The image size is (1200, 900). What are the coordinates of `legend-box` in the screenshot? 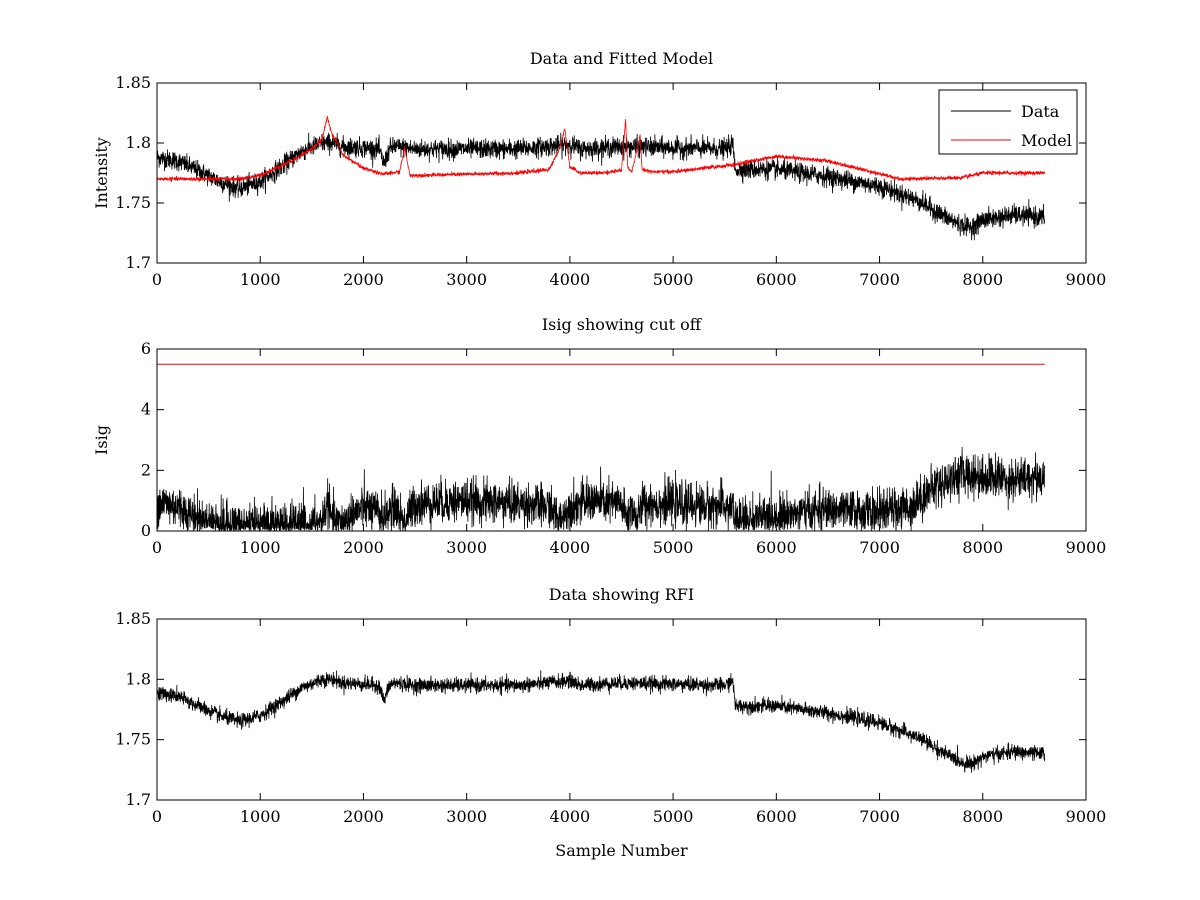 It's located at (1008, 122).